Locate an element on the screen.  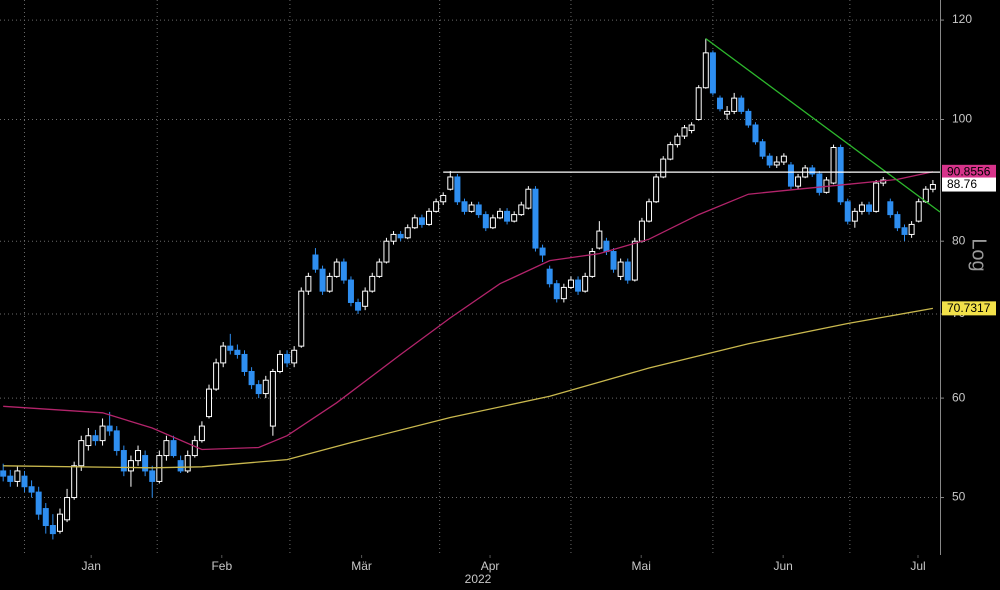
y-tick-label: 80 is located at coordinates (959, 240).